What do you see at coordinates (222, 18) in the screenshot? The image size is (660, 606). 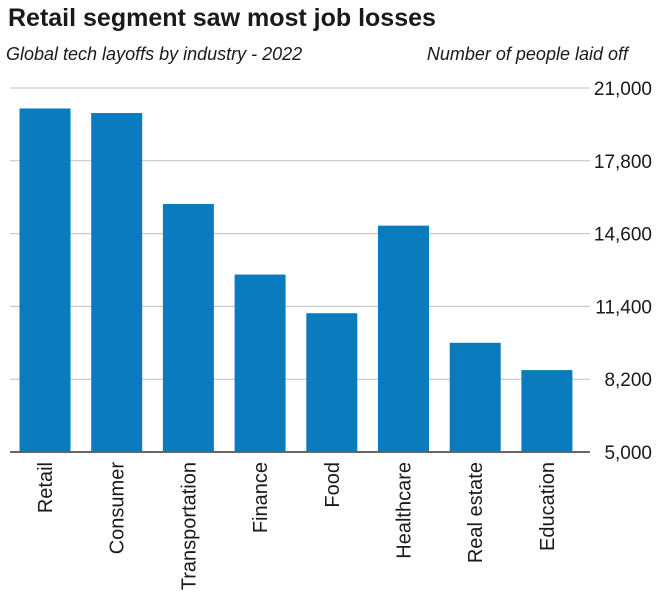 I see `chart-title: Retail segment saw most job losses` at bounding box center [222, 18].